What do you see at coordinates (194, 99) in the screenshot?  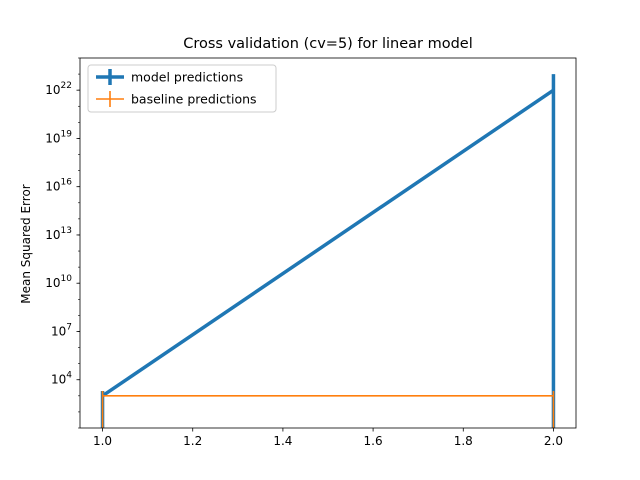 I see `legend-label: baseline predictions` at bounding box center [194, 99].